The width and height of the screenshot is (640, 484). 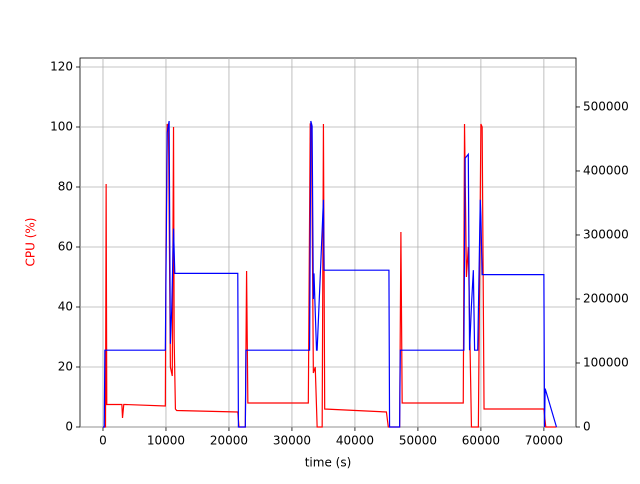 What do you see at coordinates (65, 247) in the screenshot?
I see `y-tick-label: 60` at bounding box center [65, 247].